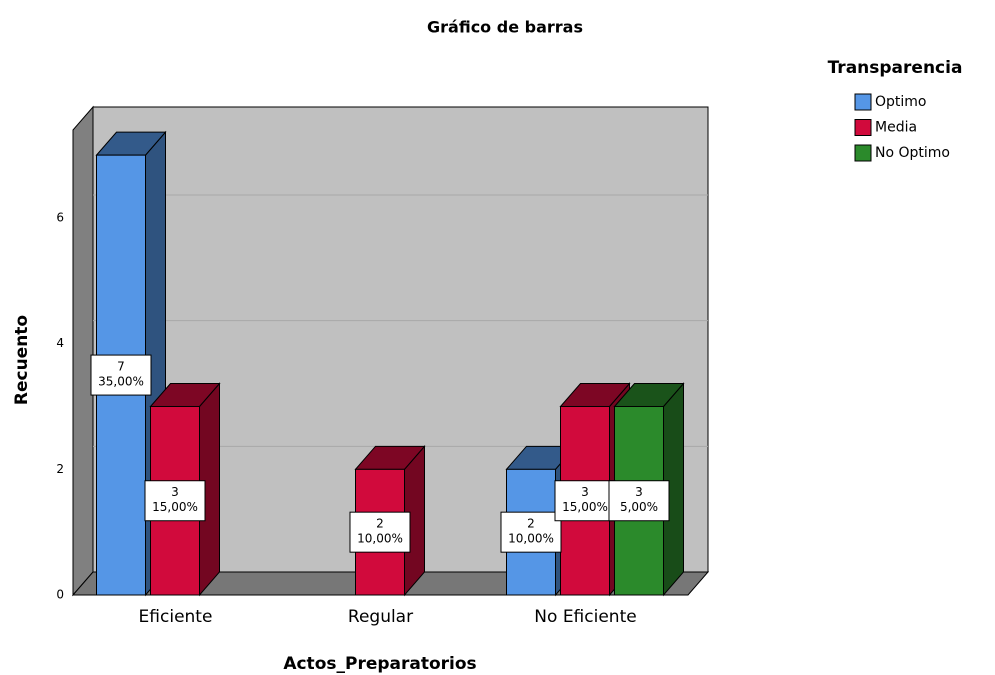  I want to click on left-wall, so click(83, 351).